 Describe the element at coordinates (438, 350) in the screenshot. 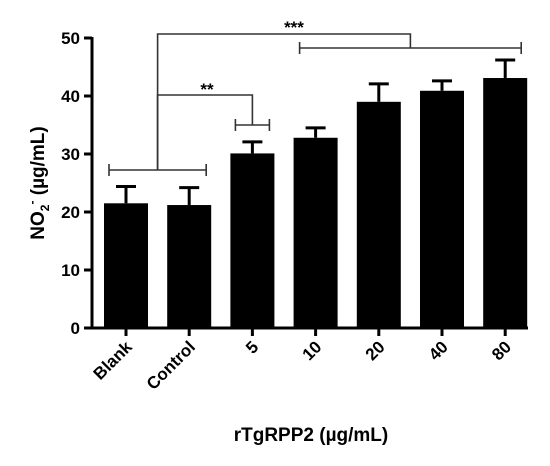

I see `x-tick-label-40: 40` at that location.